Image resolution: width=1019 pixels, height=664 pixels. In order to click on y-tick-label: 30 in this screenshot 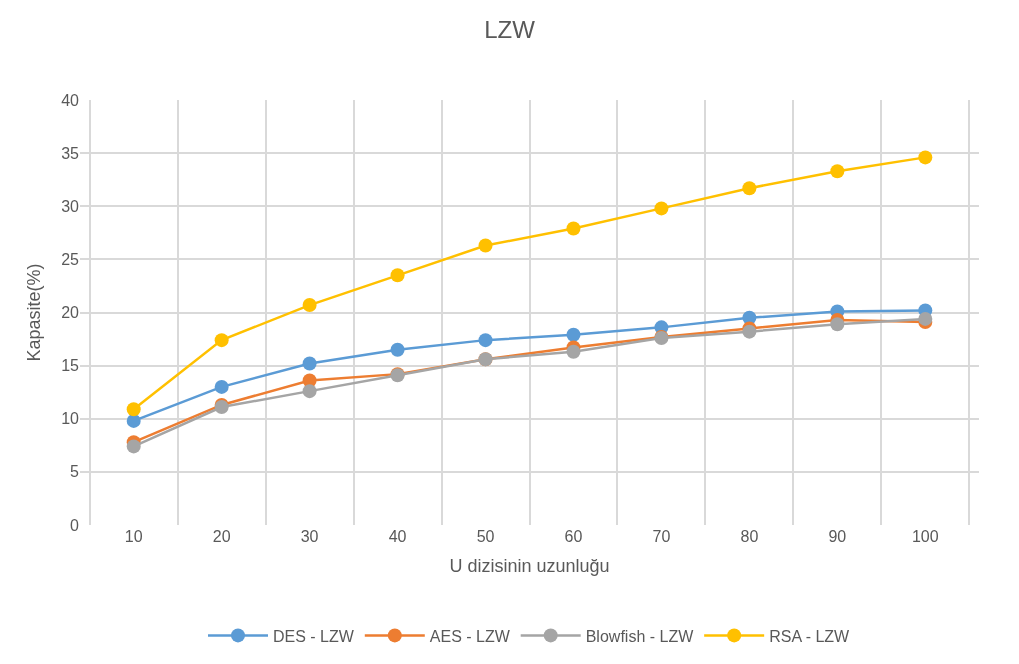, I will do `click(70, 206)`.